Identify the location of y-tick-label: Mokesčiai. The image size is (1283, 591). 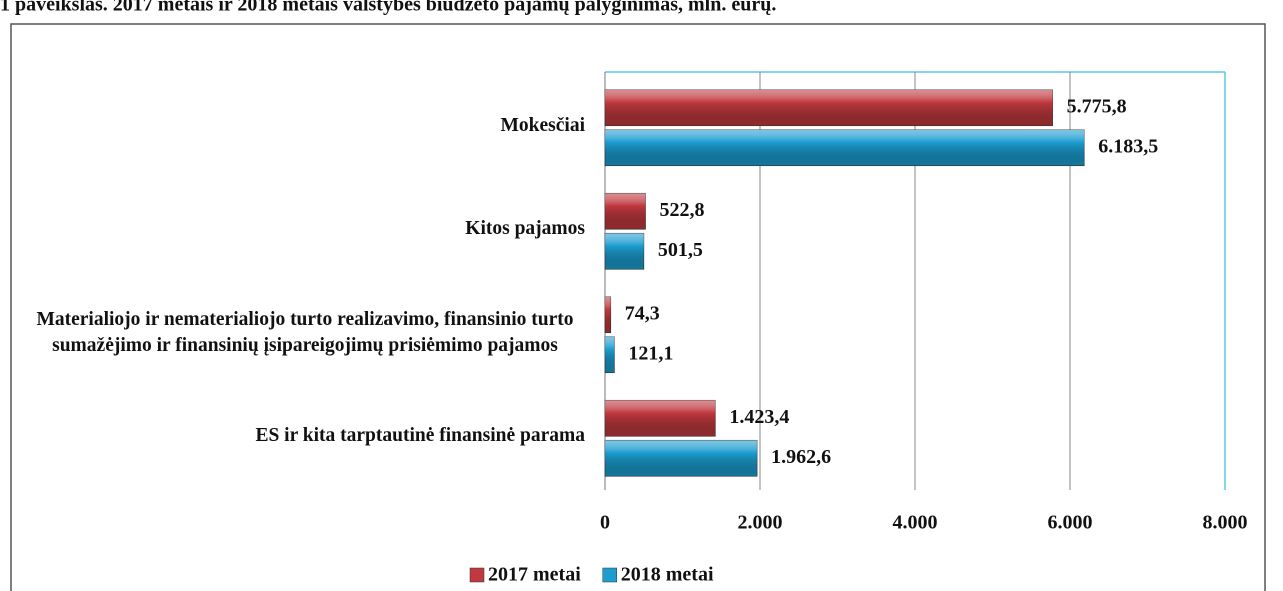
(305, 126).